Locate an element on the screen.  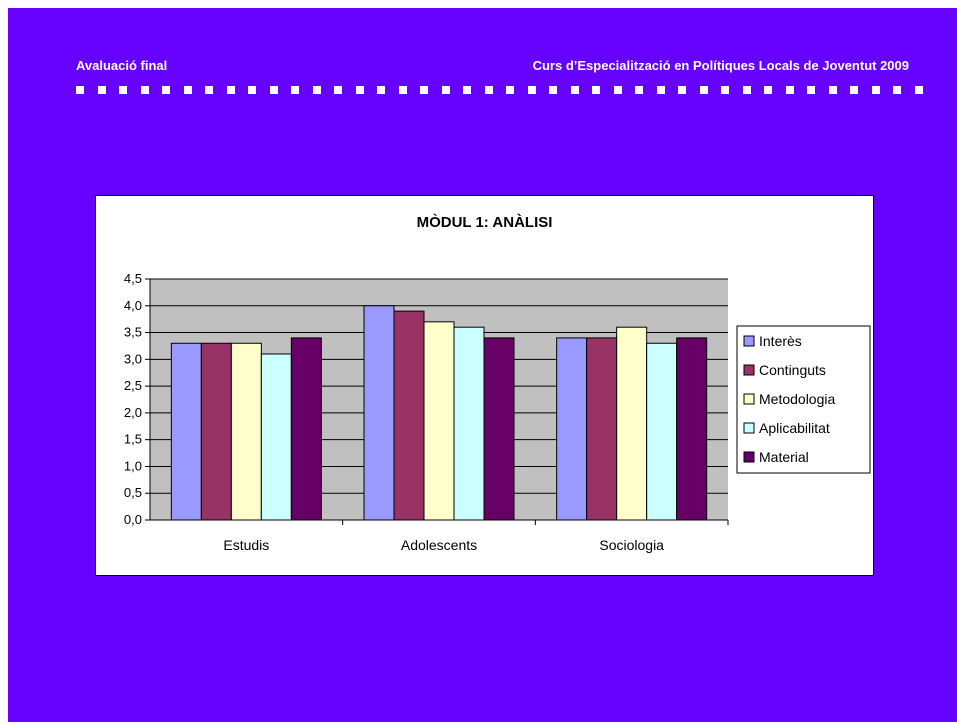
y-tick-label: 0,0 is located at coordinates (133, 519).